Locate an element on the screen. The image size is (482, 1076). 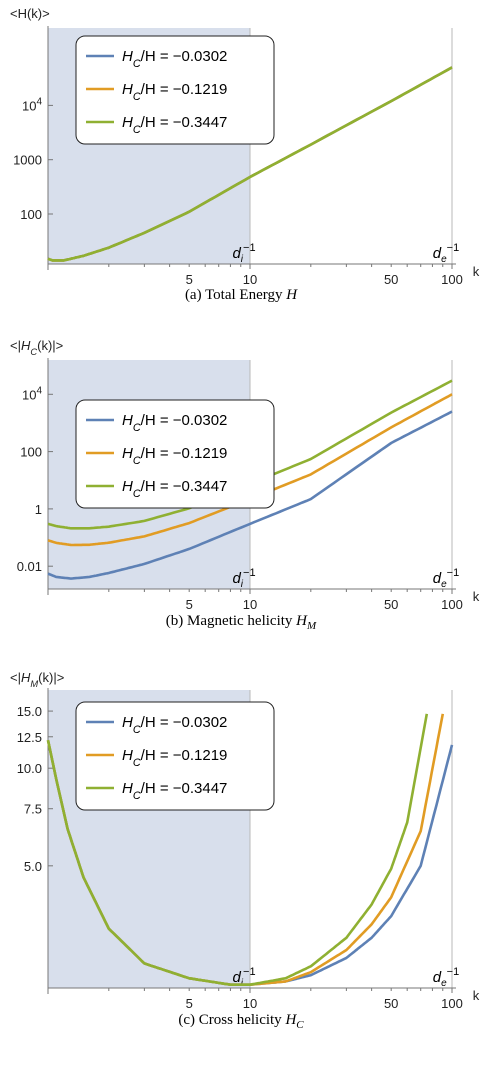
y-axis-label: <|HM(k)|> is located at coordinates (37, 679).